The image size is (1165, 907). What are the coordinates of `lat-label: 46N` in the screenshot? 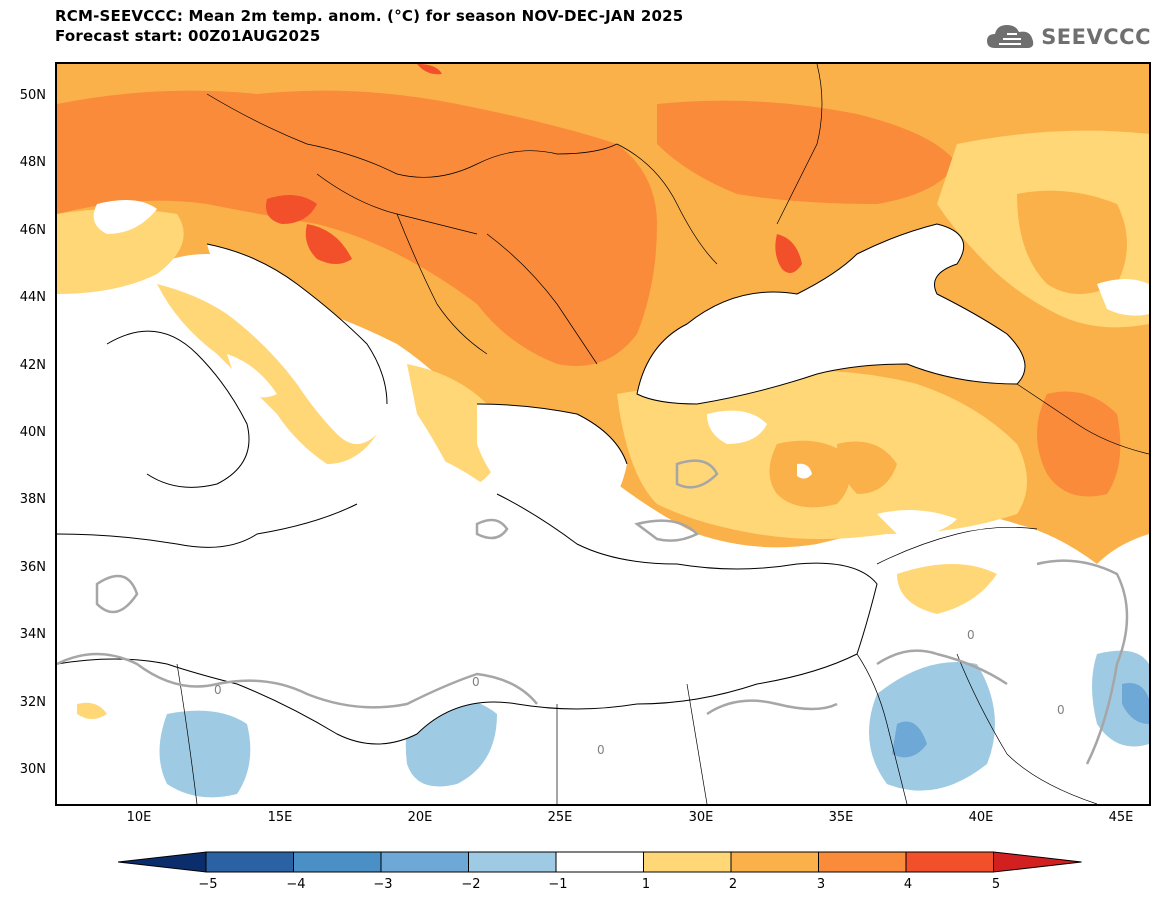 It's located at (32, 230).